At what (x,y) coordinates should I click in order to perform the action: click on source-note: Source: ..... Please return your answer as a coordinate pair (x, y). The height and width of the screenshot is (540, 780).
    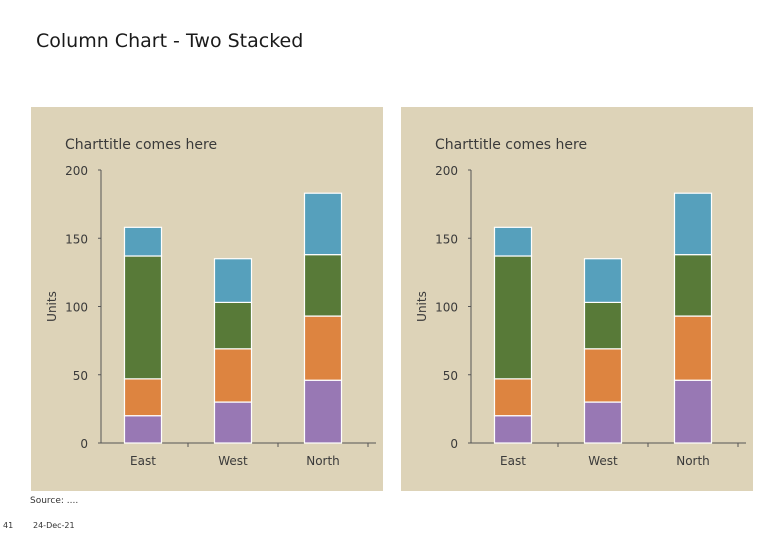
    Looking at the image, I should click on (54, 501).